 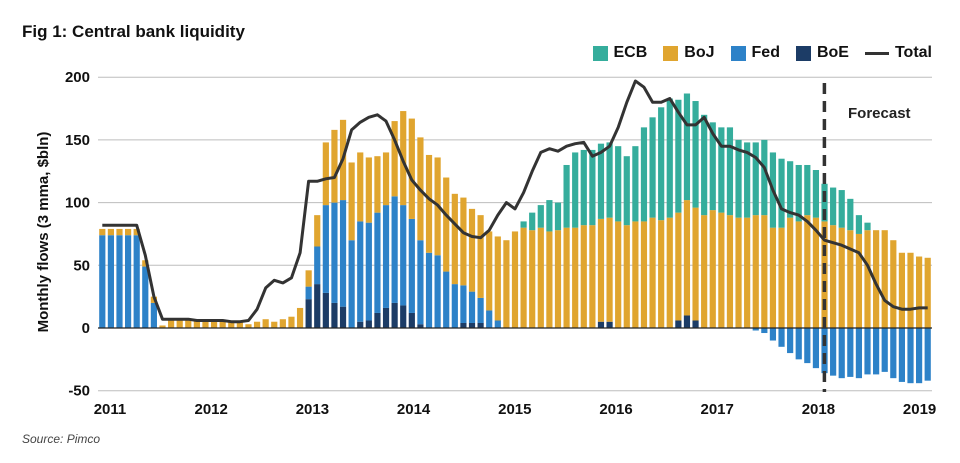 What do you see at coordinates (717, 409) in the screenshot?
I see `x-tick-label: 2017` at bounding box center [717, 409].